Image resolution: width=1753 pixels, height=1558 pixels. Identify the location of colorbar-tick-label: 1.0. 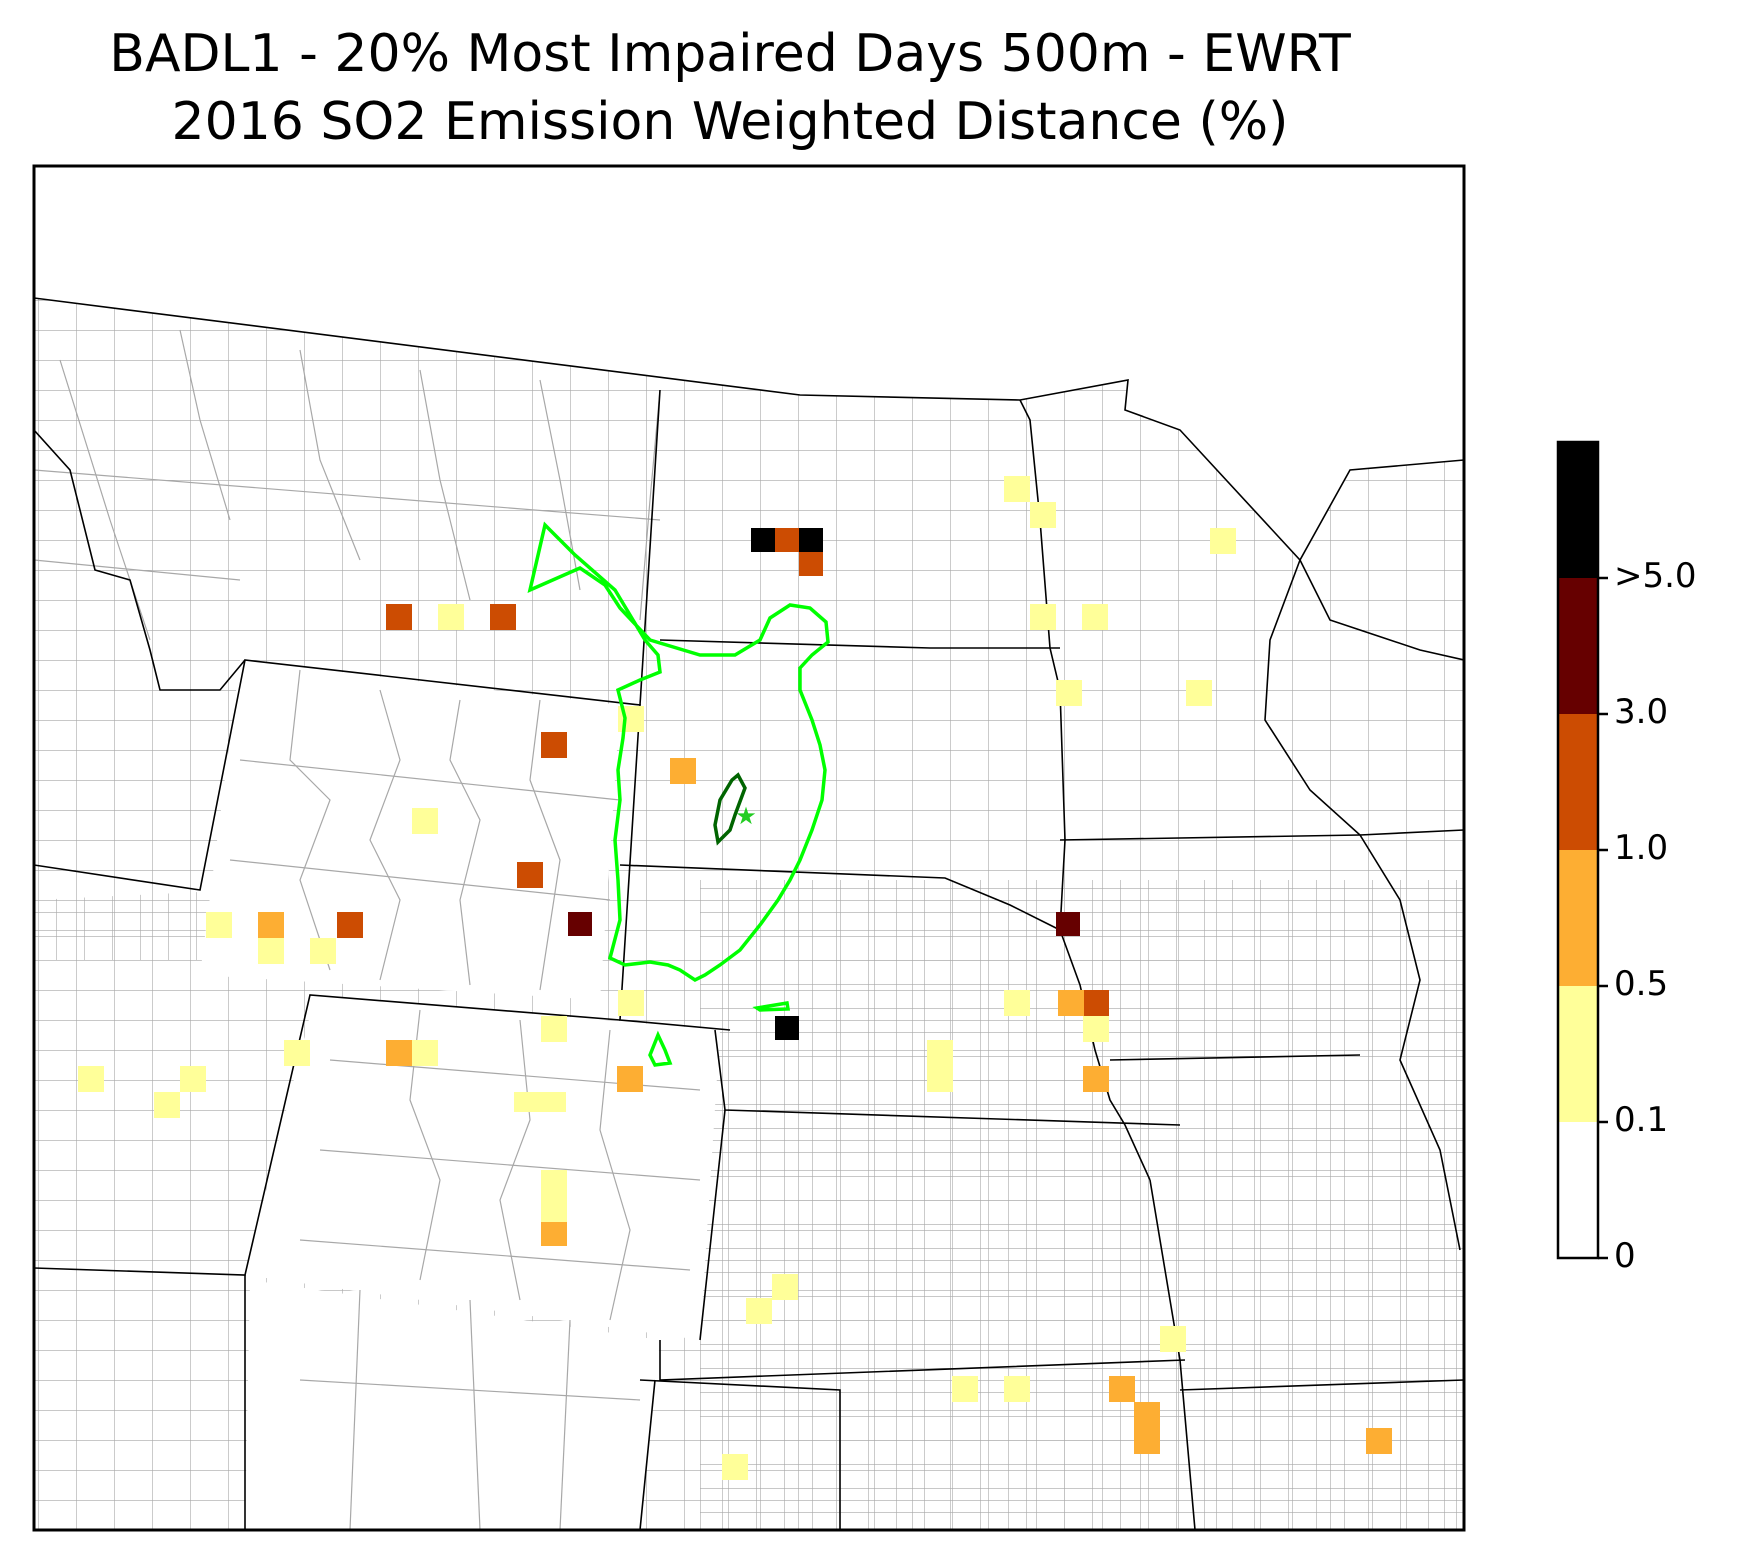
(1641, 848).